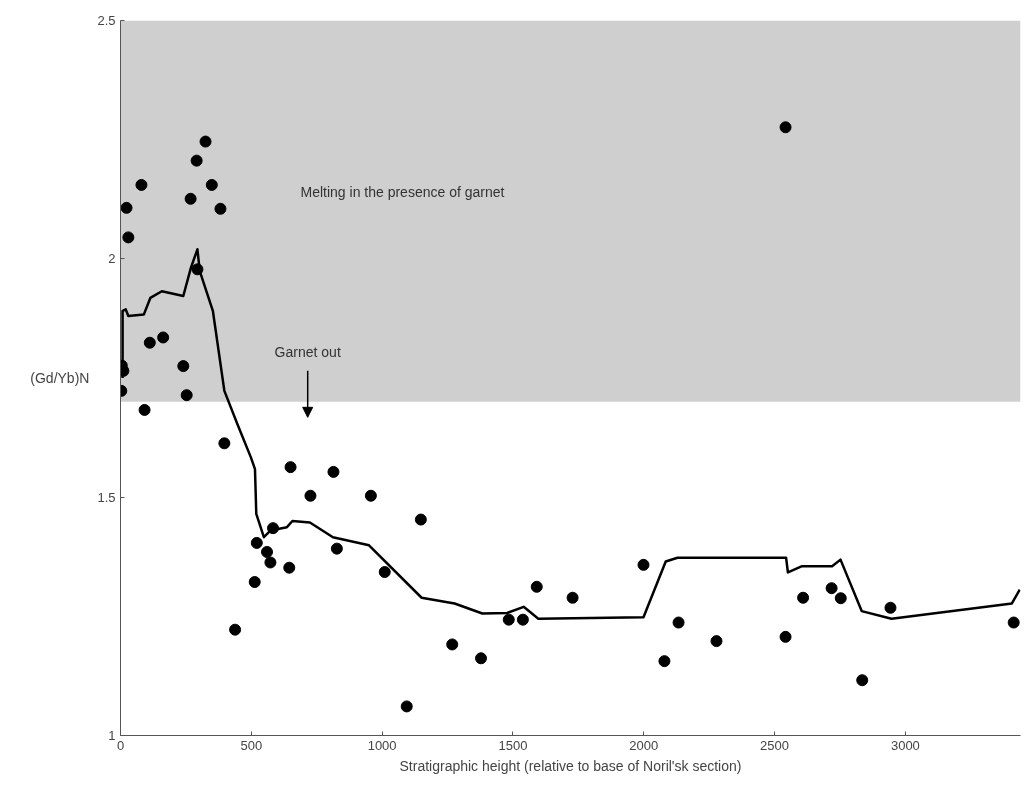 This screenshot has width=1035, height=803. What do you see at coordinates (307, 352) in the screenshot?
I see `annotation: Garnet out` at bounding box center [307, 352].